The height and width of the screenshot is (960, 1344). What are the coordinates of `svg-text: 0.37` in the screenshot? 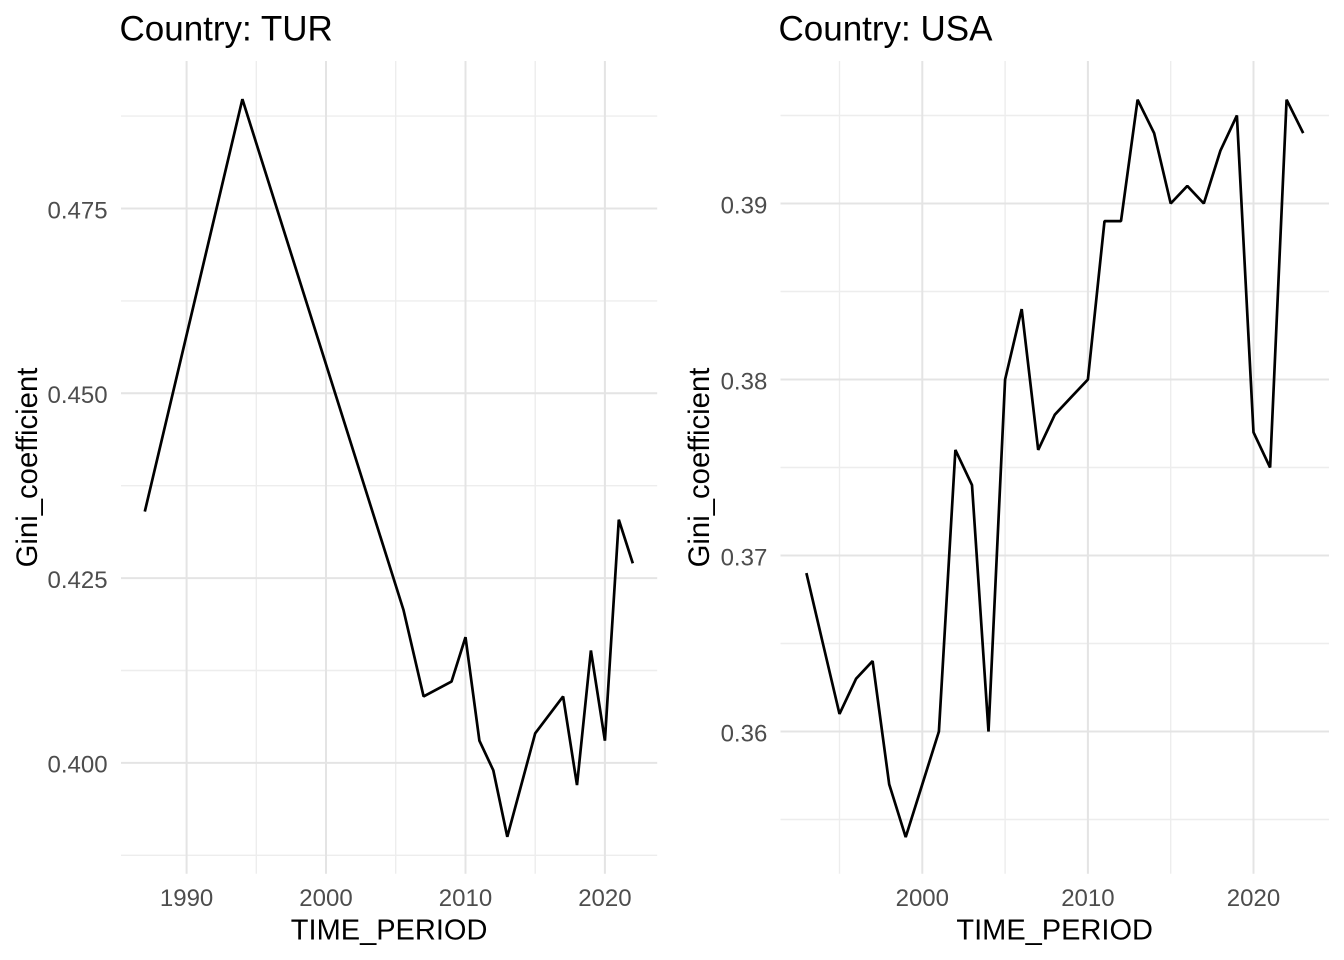 It's located at (744, 557).